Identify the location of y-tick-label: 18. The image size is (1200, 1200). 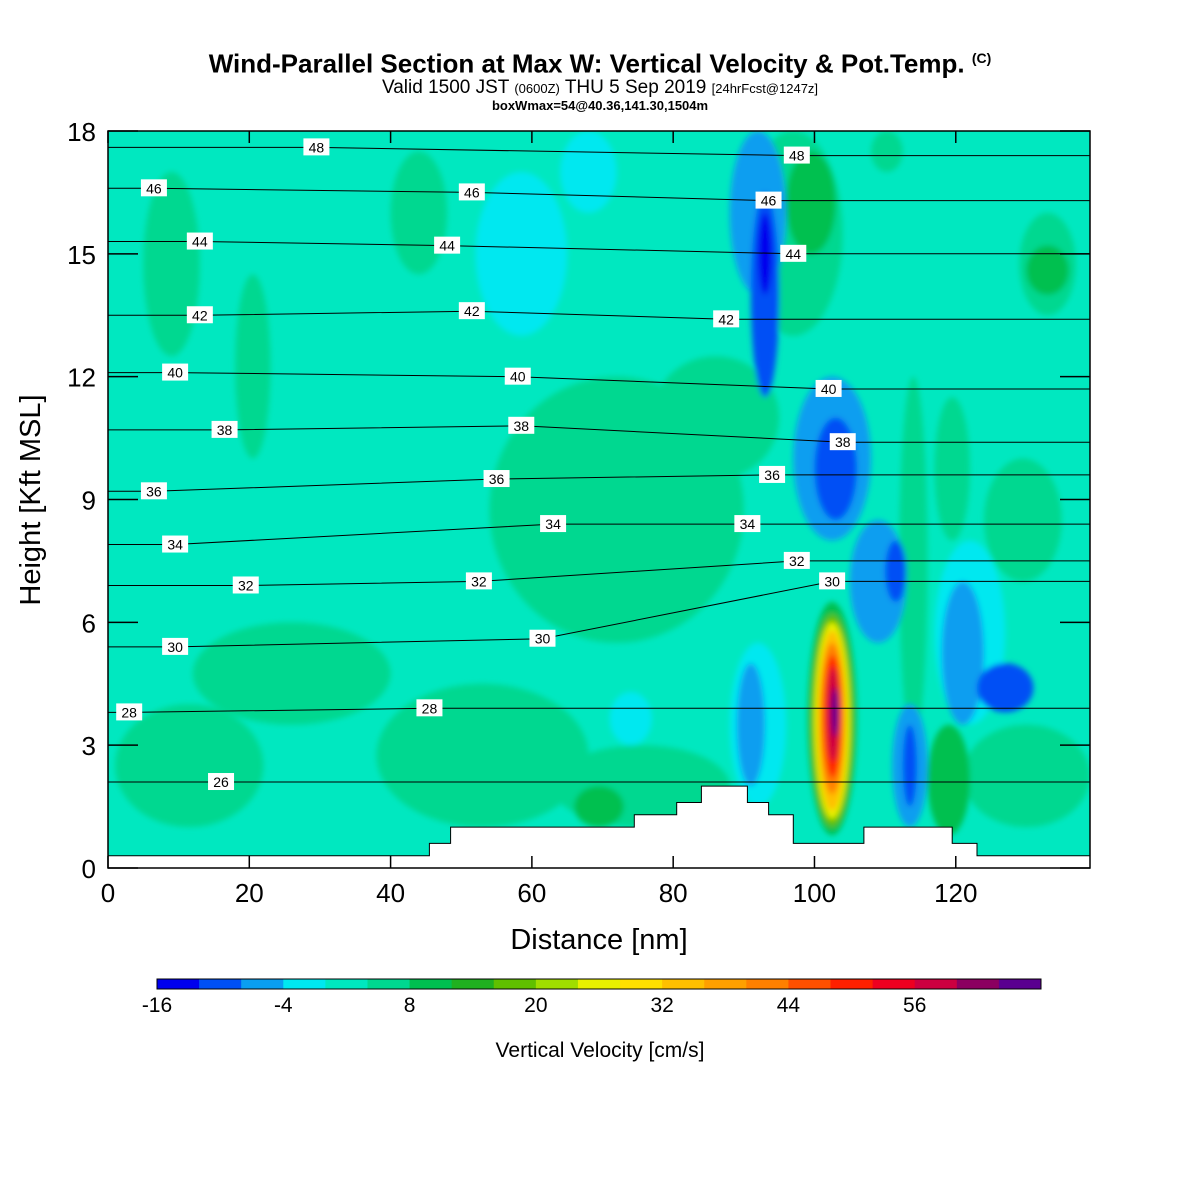
(81, 132).